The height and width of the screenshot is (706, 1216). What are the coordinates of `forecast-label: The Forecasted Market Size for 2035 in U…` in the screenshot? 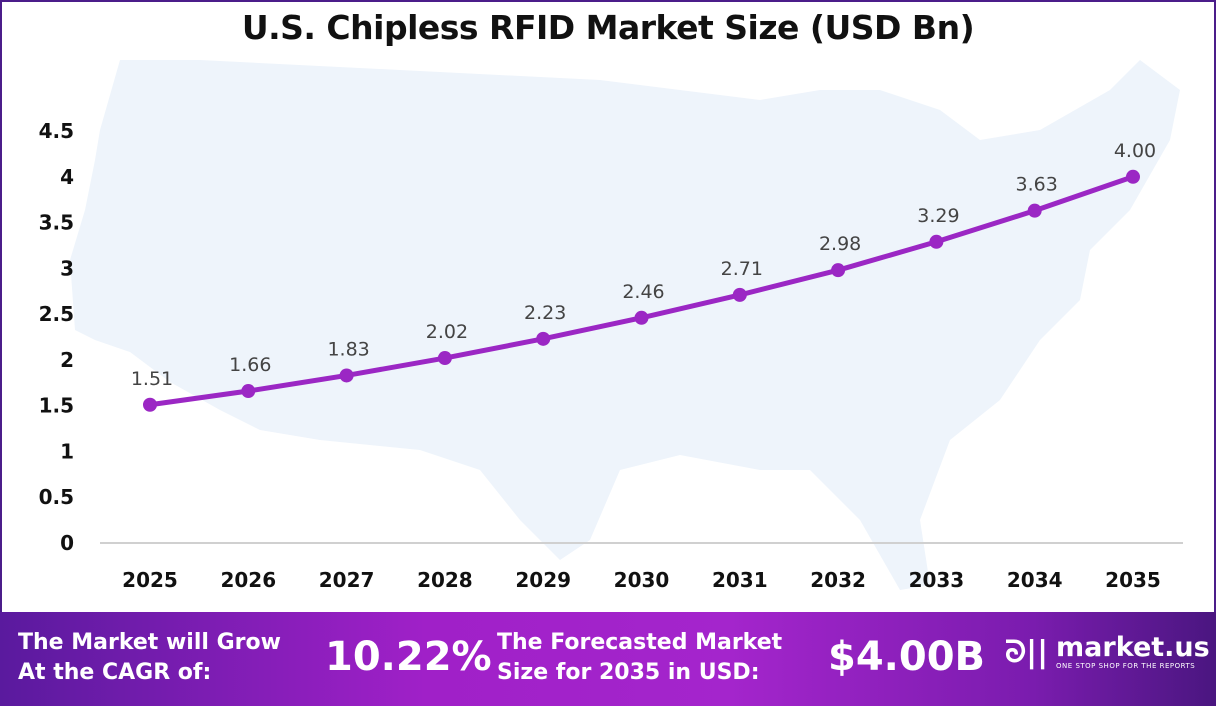 It's located at (639, 658).